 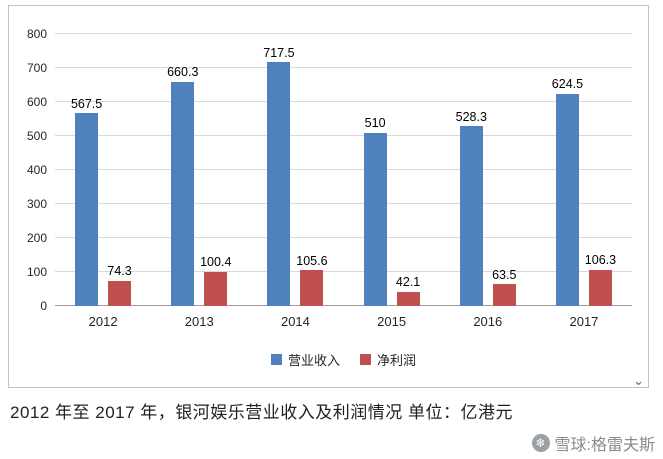 I want to click on x-axis-line, so click(x=343, y=305).